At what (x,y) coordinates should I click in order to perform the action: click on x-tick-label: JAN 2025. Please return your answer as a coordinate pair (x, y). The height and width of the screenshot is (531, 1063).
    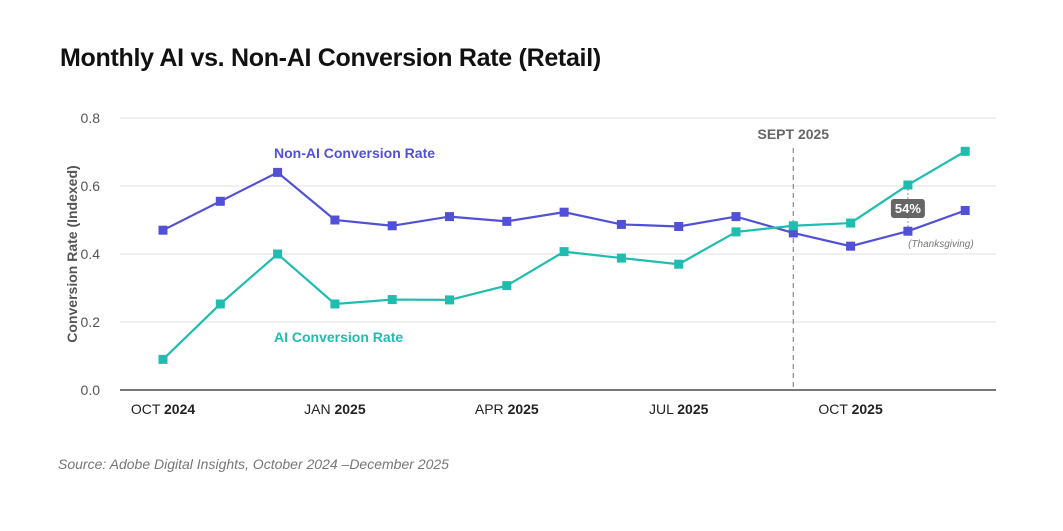
    Looking at the image, I should click on (335, 409).